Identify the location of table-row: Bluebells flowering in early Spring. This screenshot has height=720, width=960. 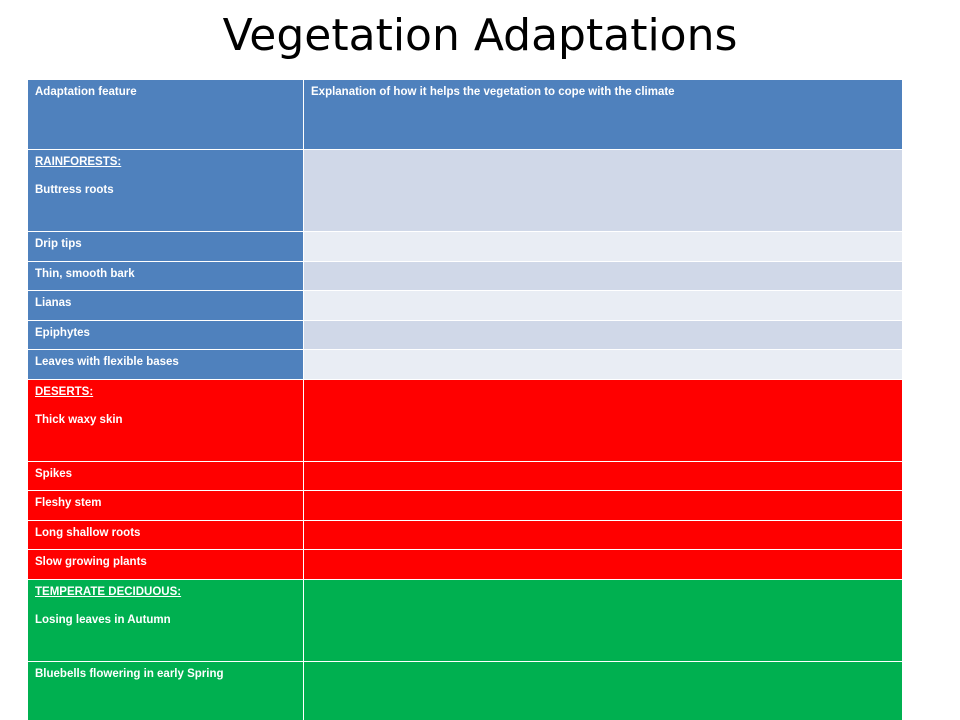
(465, 690).